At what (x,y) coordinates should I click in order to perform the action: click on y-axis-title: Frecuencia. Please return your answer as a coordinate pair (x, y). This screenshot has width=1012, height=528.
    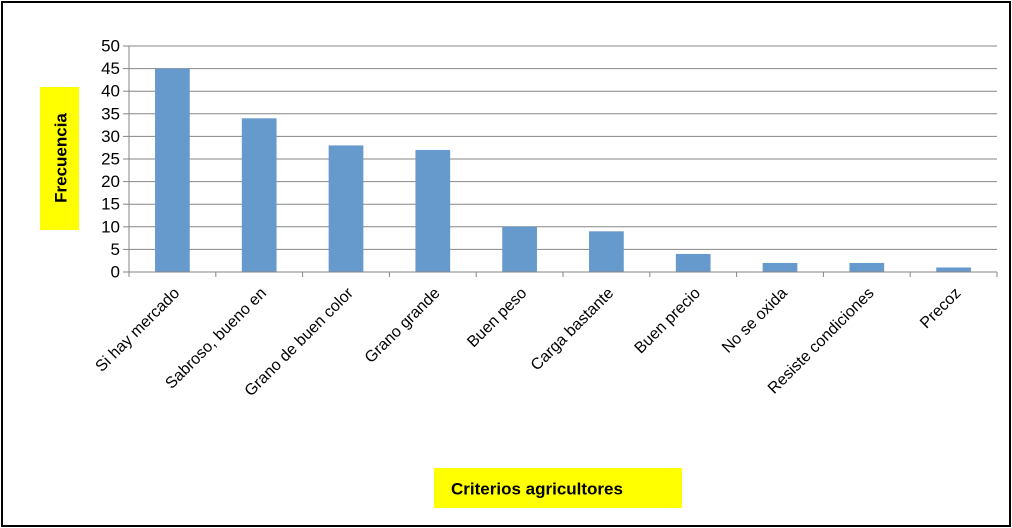
    Looking at the image, I should click on (61, 158).